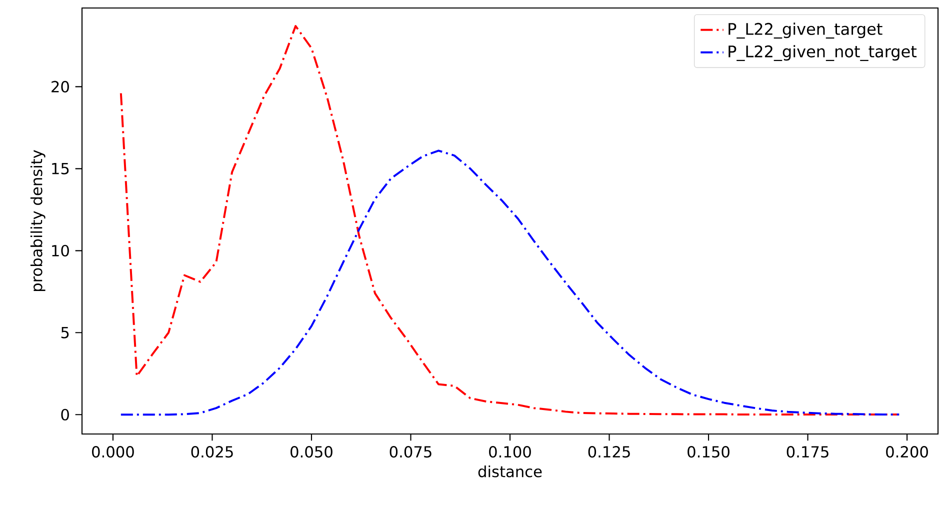 The image size is (944, 505). I want to click on x-tick-label: 0.125, so click(609, 452).